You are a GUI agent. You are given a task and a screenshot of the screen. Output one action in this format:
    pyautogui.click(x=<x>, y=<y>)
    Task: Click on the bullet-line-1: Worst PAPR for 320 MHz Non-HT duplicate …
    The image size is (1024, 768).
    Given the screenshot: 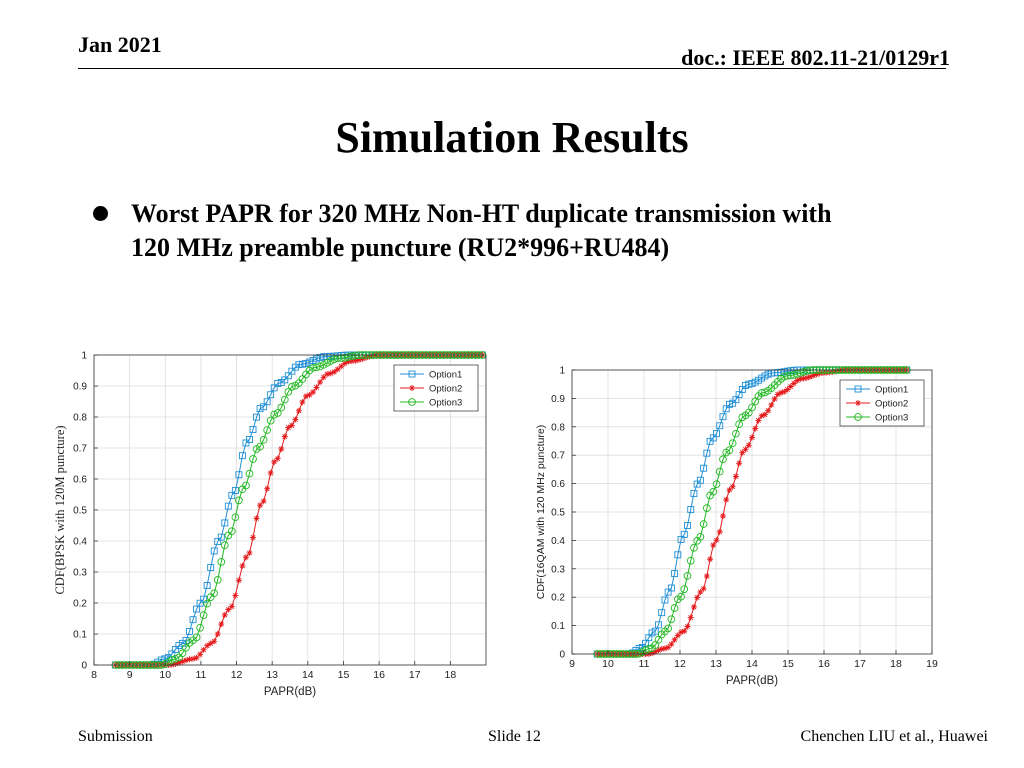 What is the action you would take?
    pyautogui.click(x=481, y=213)
    